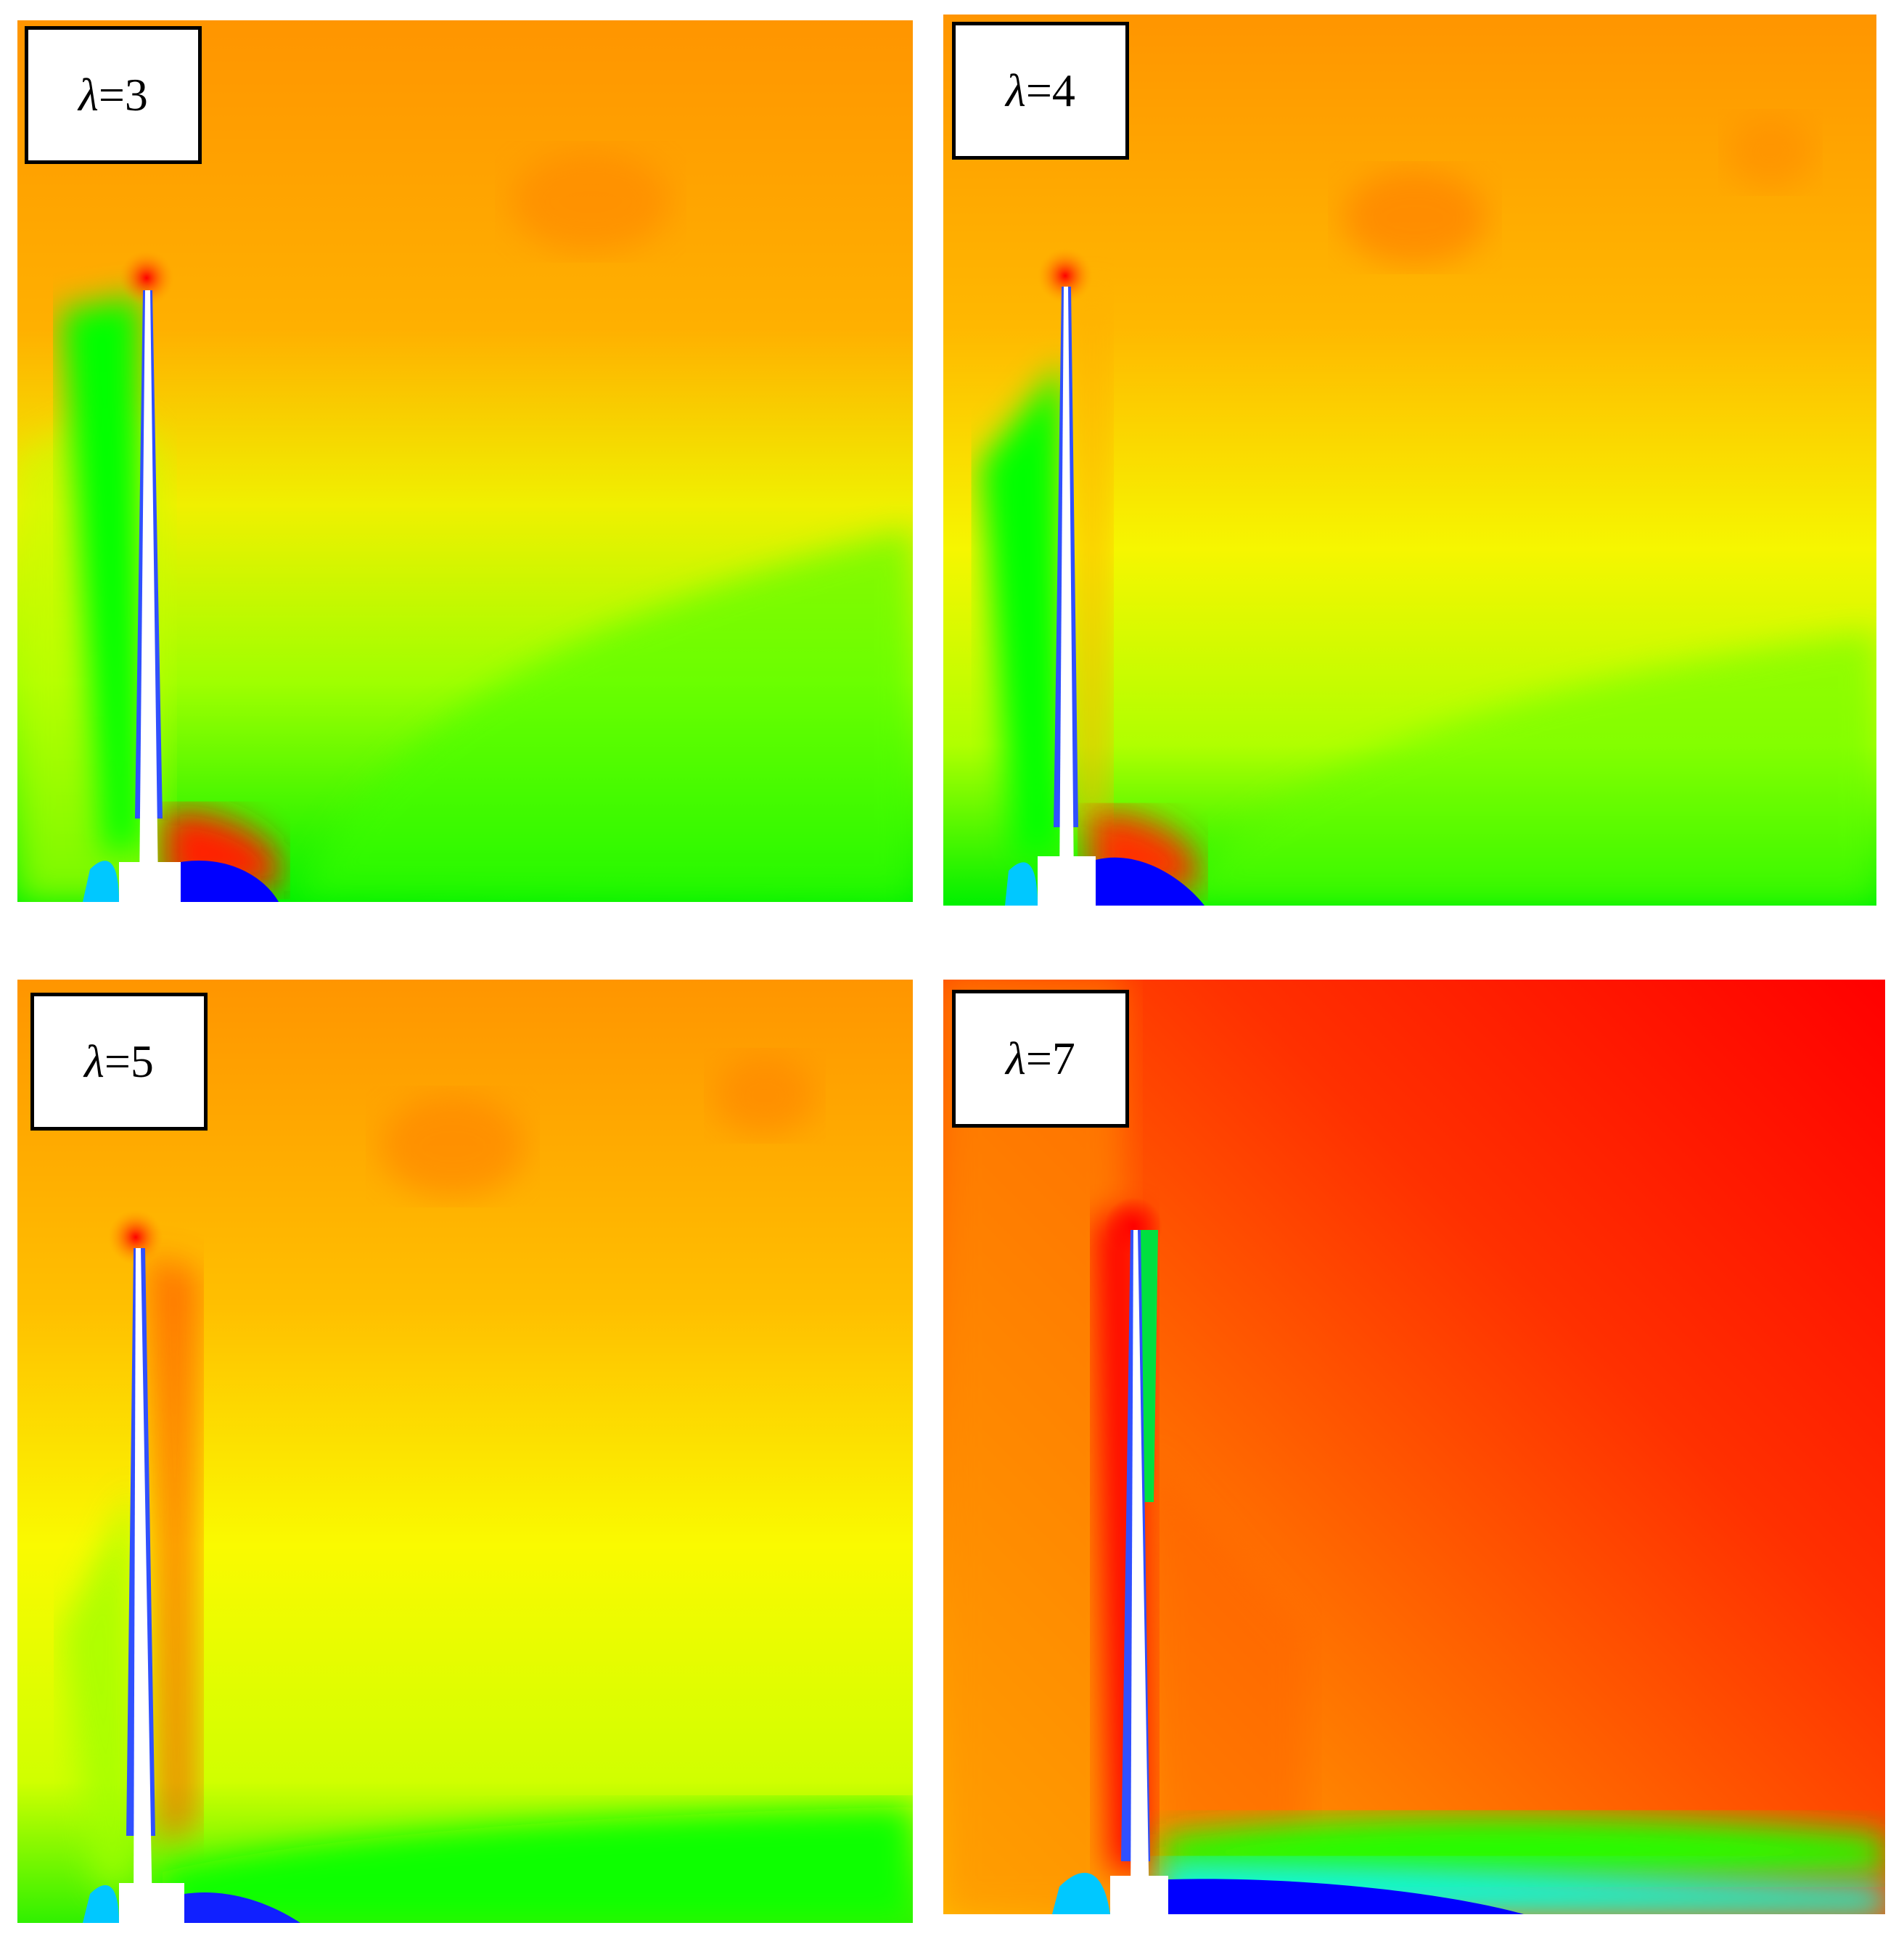 The height and width of the screenshot is (1936, 1904). I want to click on lambda-label: λ =3, so click(113, 95).